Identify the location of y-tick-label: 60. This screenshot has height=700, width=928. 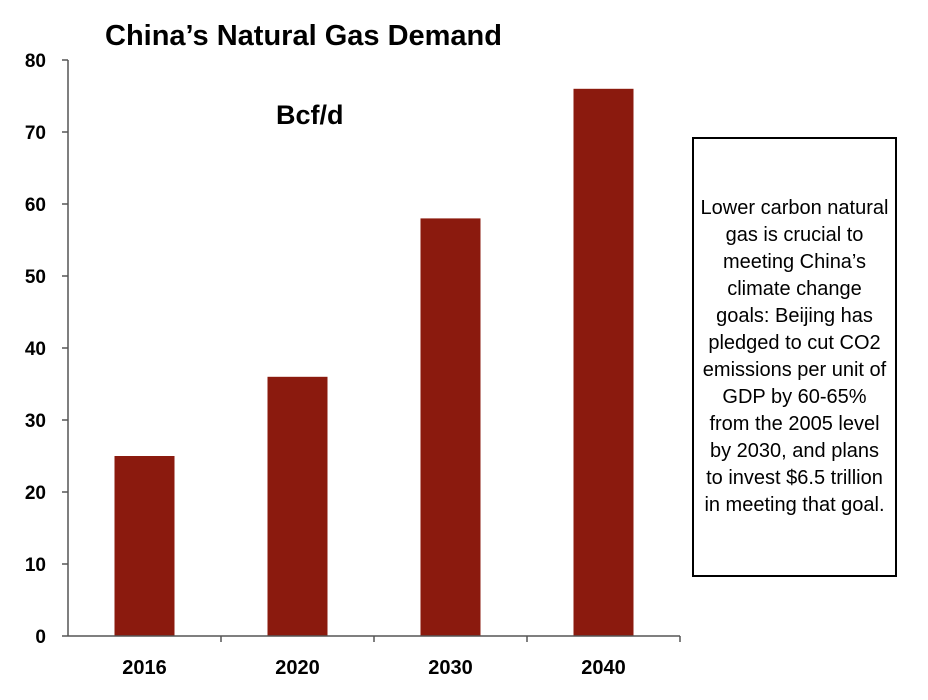
(35, 205).